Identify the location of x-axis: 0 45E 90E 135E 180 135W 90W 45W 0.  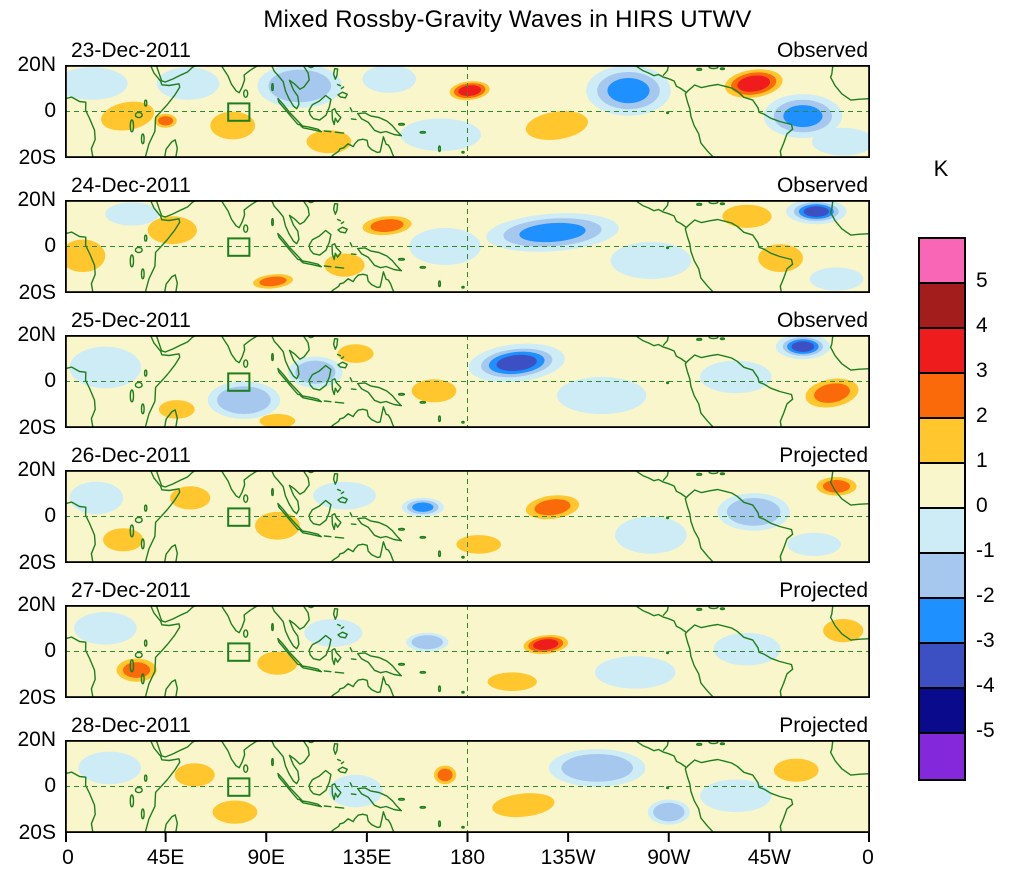
(468, 860).